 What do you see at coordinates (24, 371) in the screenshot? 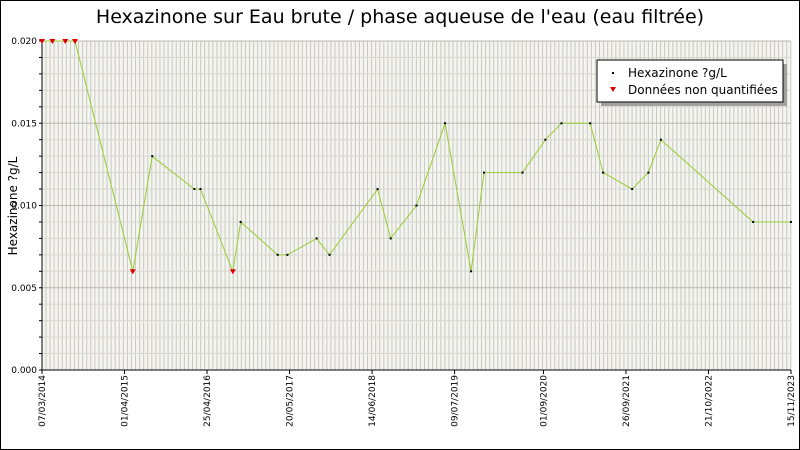
I see `y-tick-label: 0.000` at bounding box center [24, 371].